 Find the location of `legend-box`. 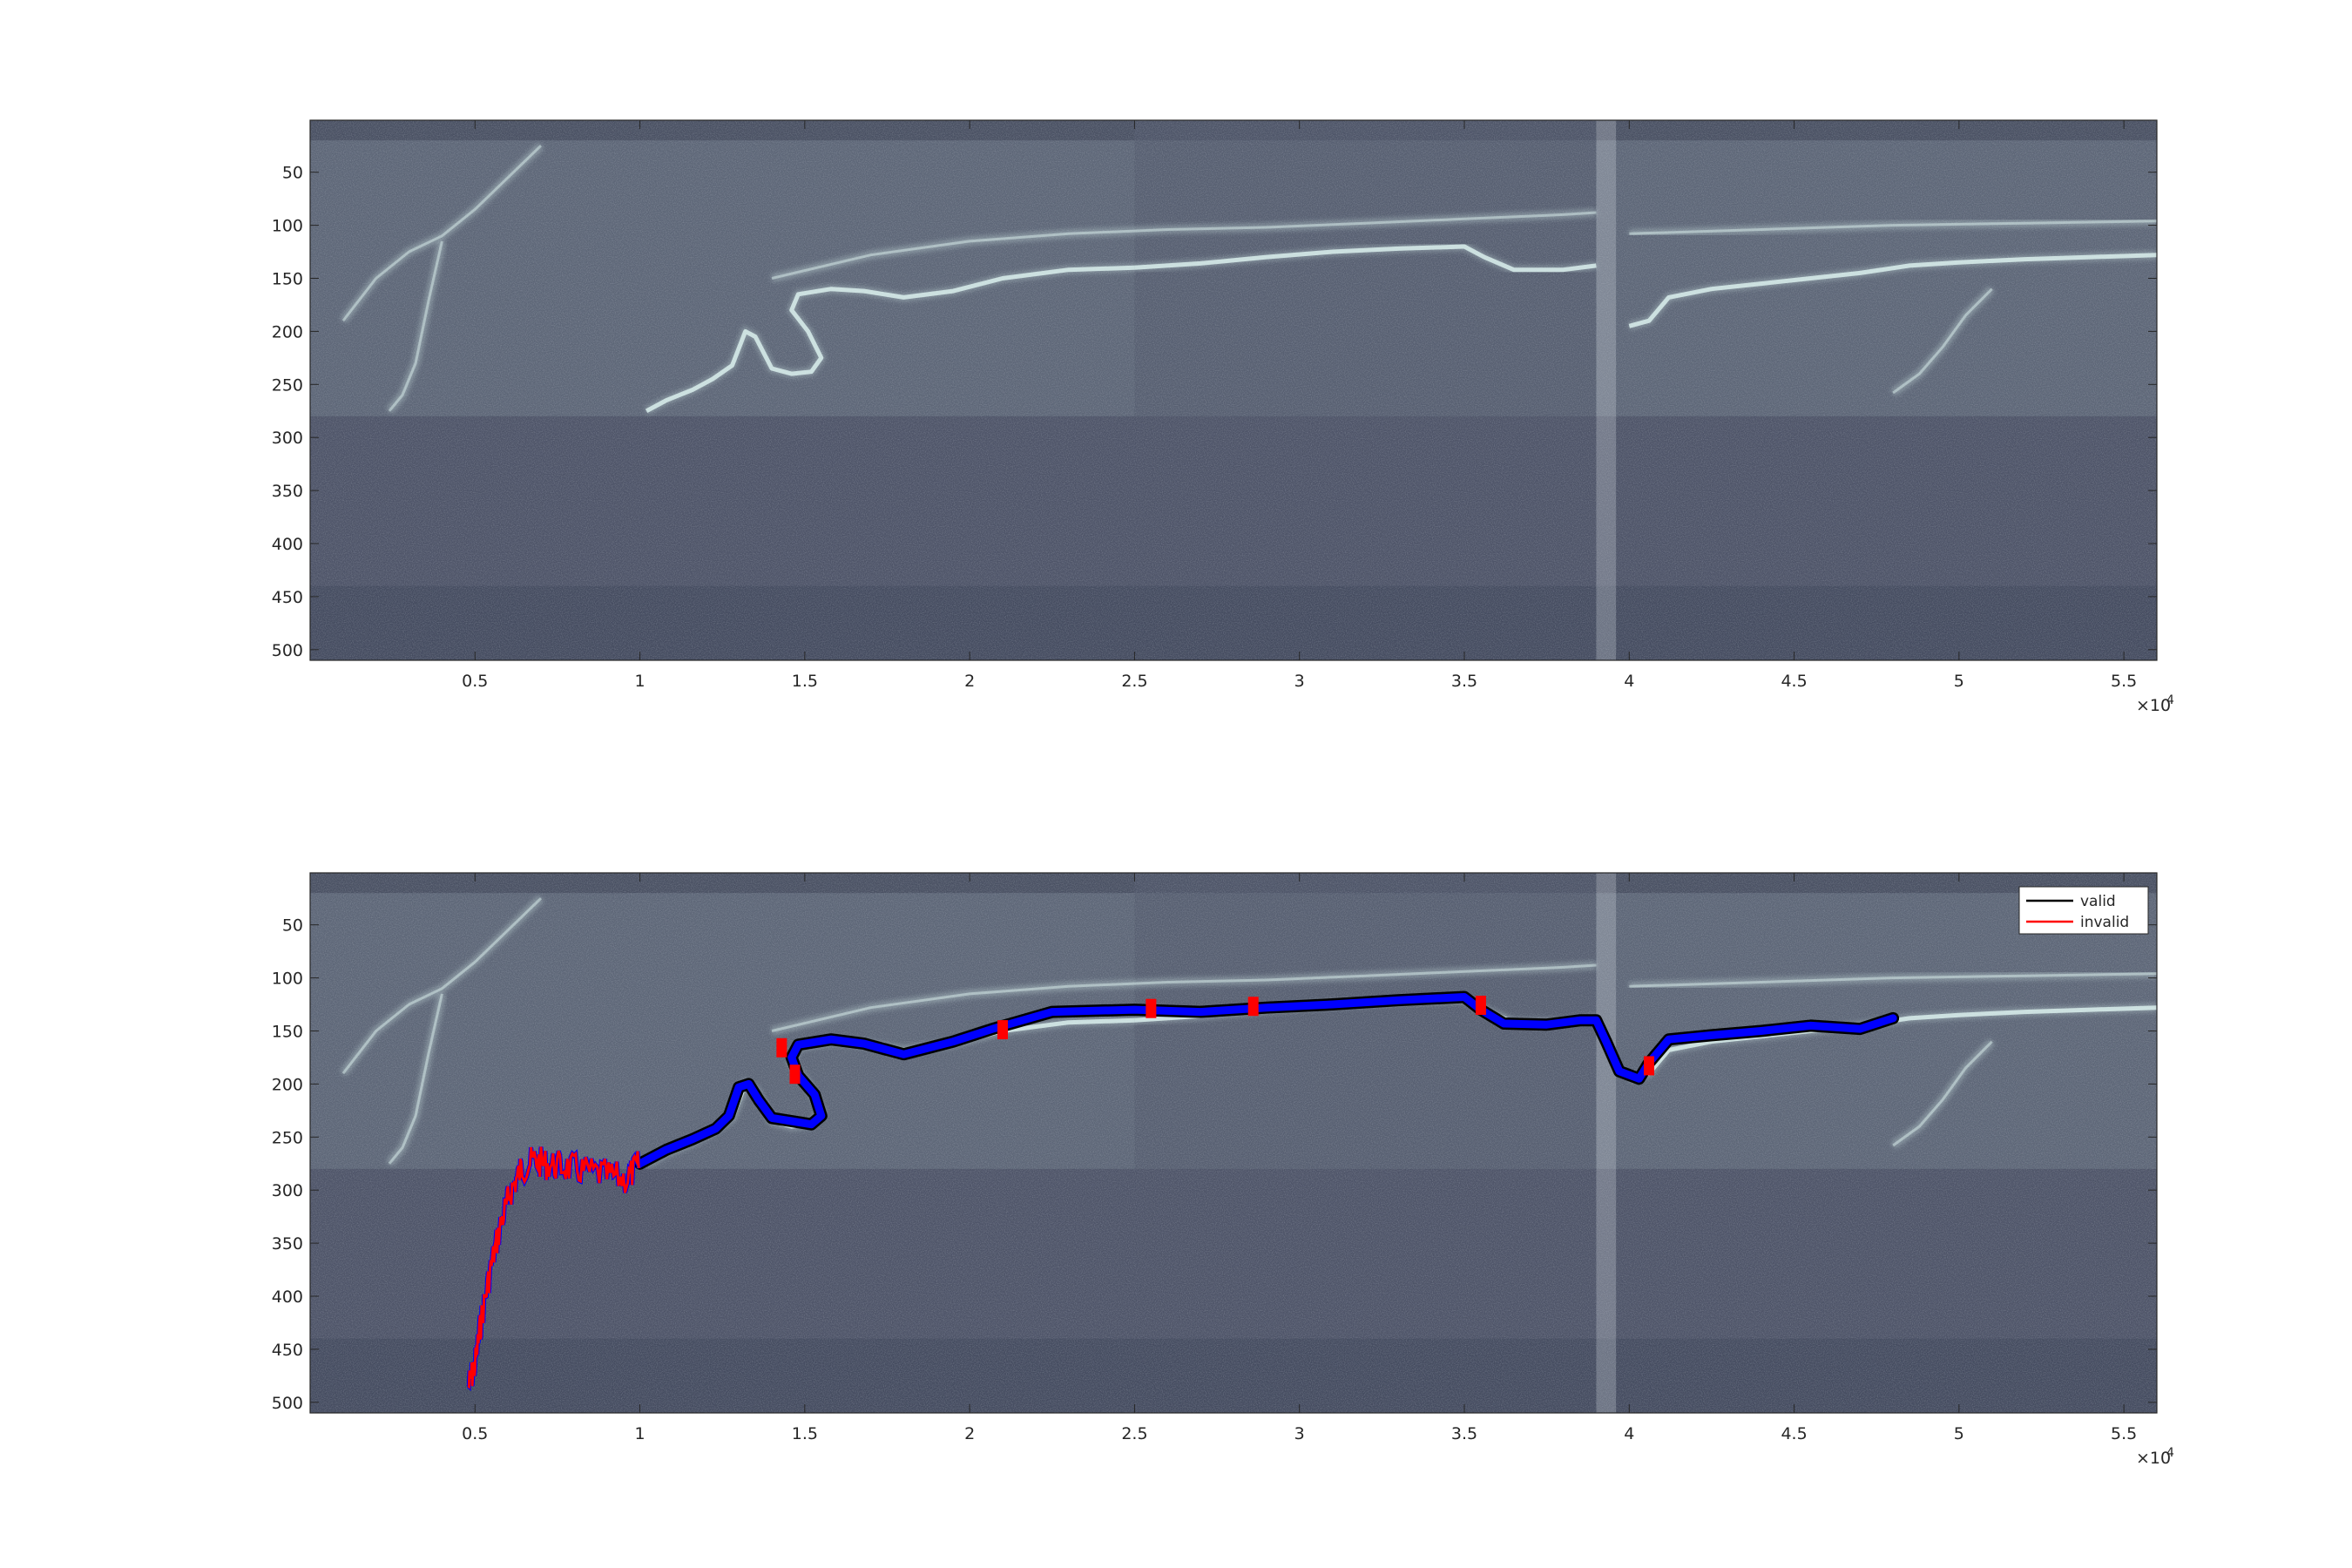

legend-box is located at coordinates (2083, 910).